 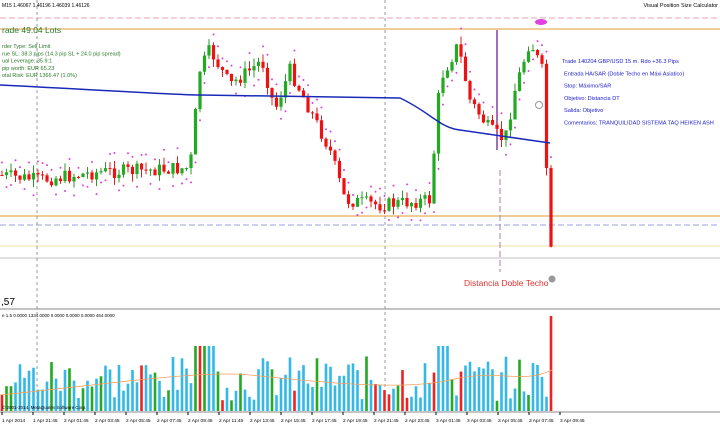 What do you see at coordinates (8, 302) in the screenshot?
I see `price-label: ,57` at bounding box center [8, 302].